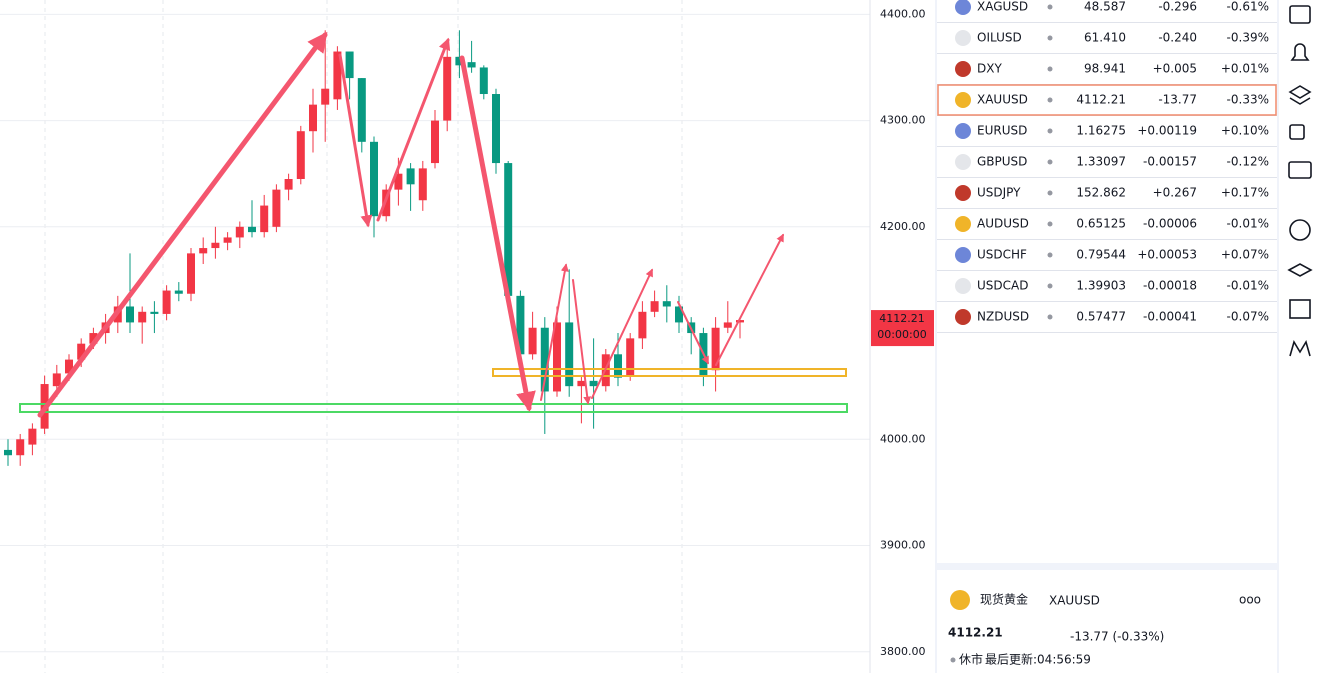 The height and width of the screenshot is (673, 1322). What do you see at coordinates (1245, 193) in the screenshot?
I see `row-percent: +0.17%` at bounding box center [1245, 193].